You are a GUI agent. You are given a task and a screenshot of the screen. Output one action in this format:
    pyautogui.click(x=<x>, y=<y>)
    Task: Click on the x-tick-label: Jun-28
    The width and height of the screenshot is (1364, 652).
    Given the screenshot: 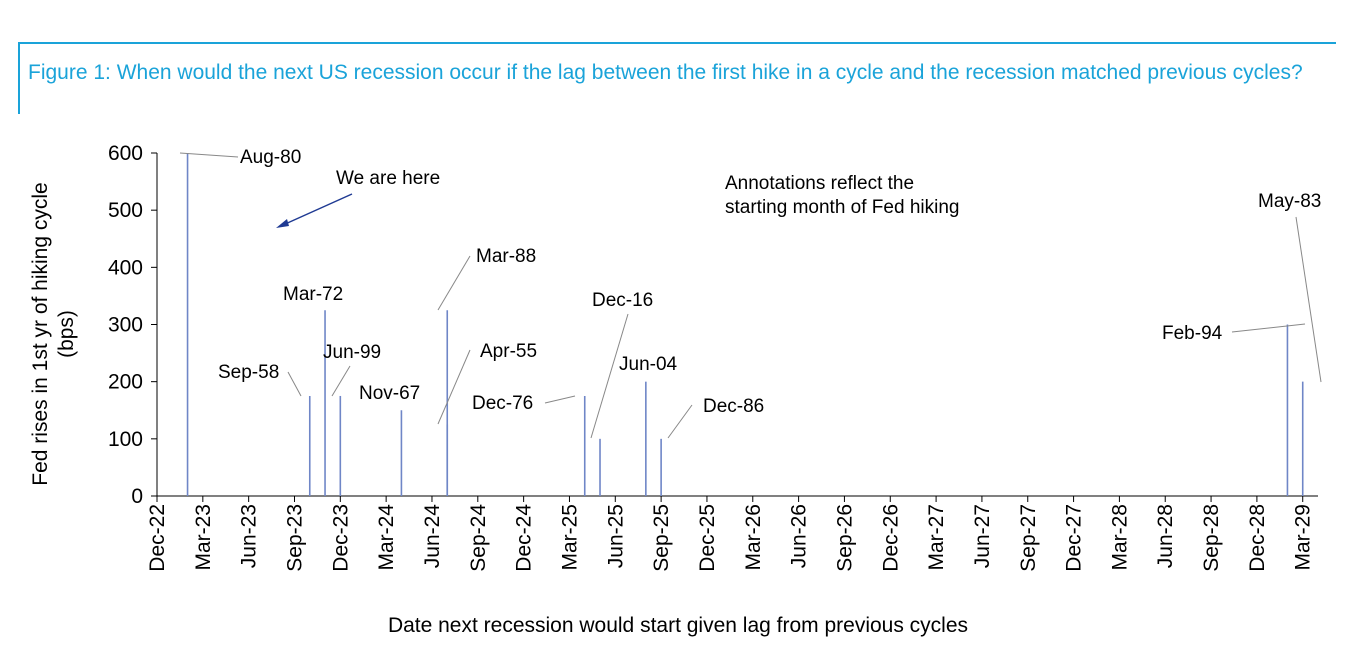 What is the action you would take?
    pyautogui.click(x=1165, y=536)
    